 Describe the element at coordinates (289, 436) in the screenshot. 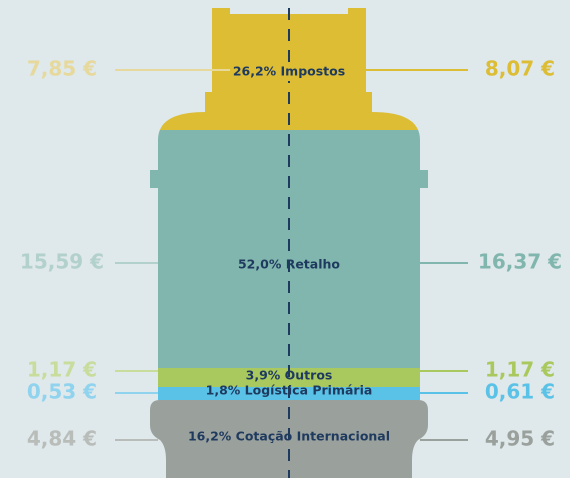

I see `segment-label: 16,2% Cotação Internacional` at that location.